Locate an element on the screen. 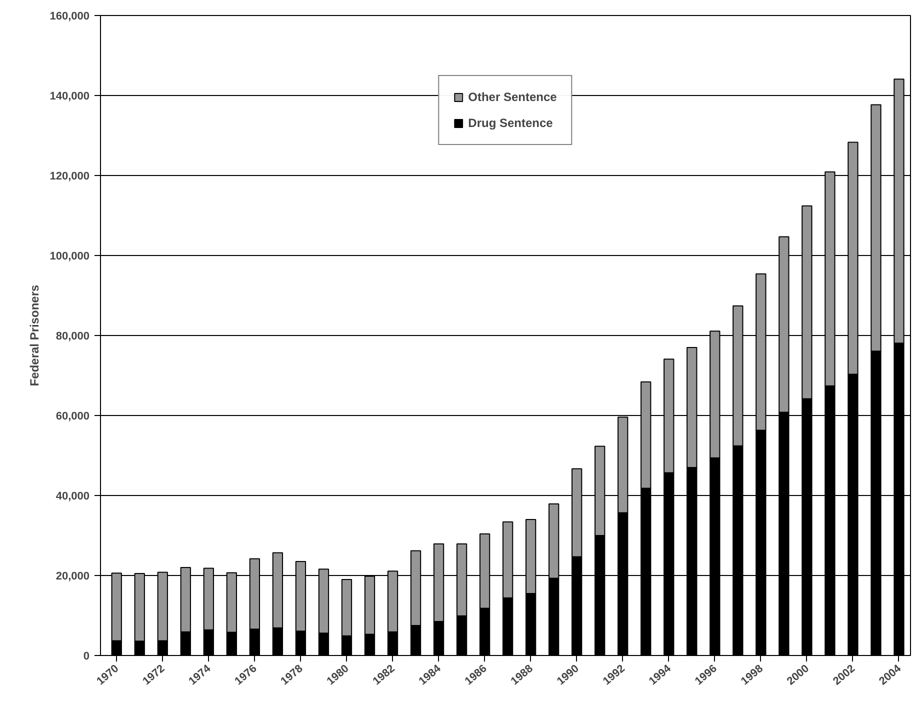 The image size is (924, 719). y-tick-label: 160,000 is located at coordinates (70, 16).